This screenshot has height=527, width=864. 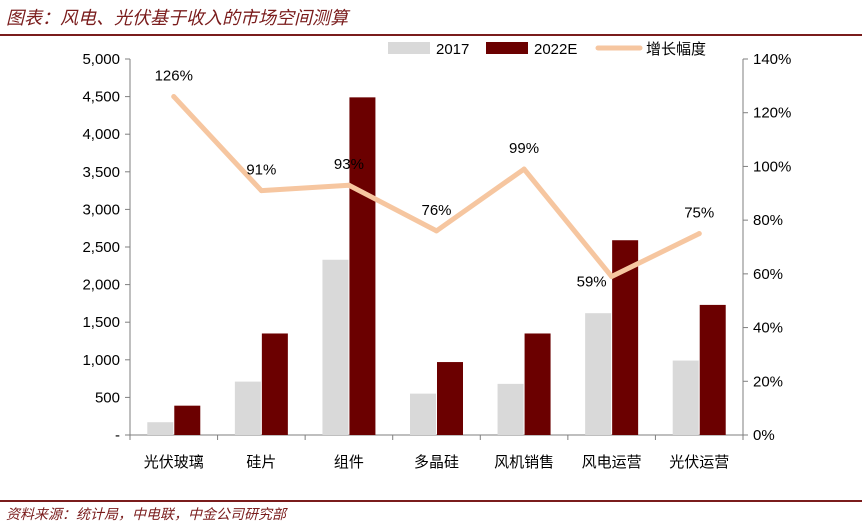 I want to click on left-tick-label: 2,000, so click(x=101, y=285).